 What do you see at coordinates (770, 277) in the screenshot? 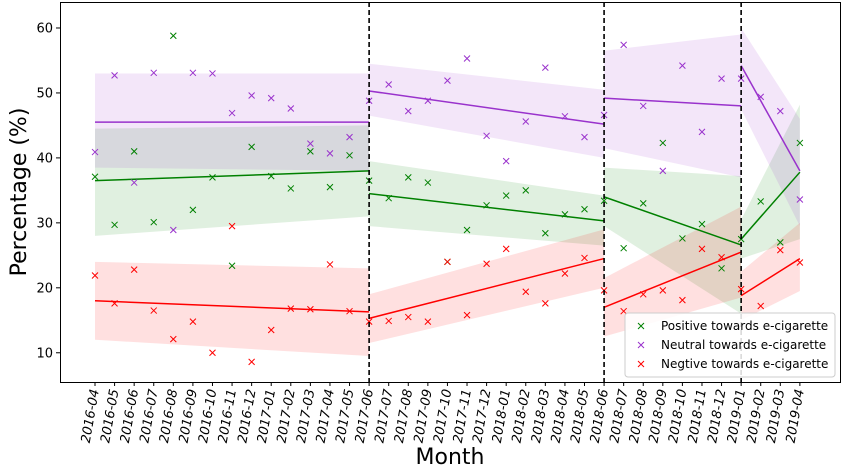
I see `trend-series2-seg3` at bounding box center [770, 277].